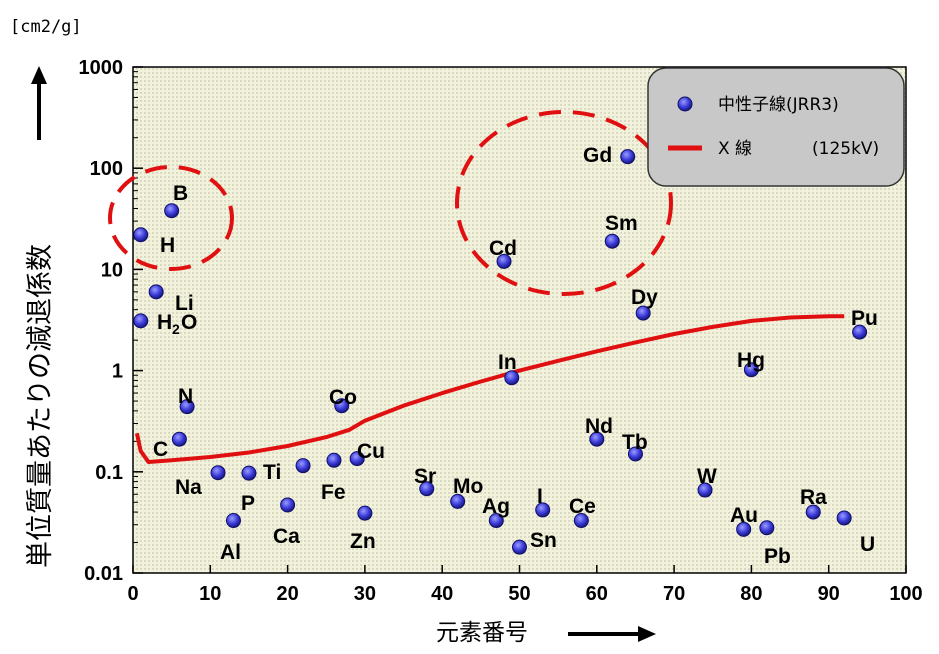  I want to click on point-h, so click(141, 235).